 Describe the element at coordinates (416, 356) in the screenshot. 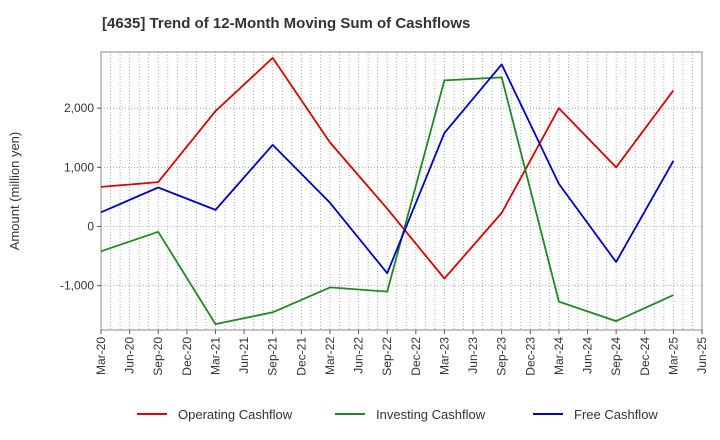

I see `x-tick-label: Dec-22` at that location.